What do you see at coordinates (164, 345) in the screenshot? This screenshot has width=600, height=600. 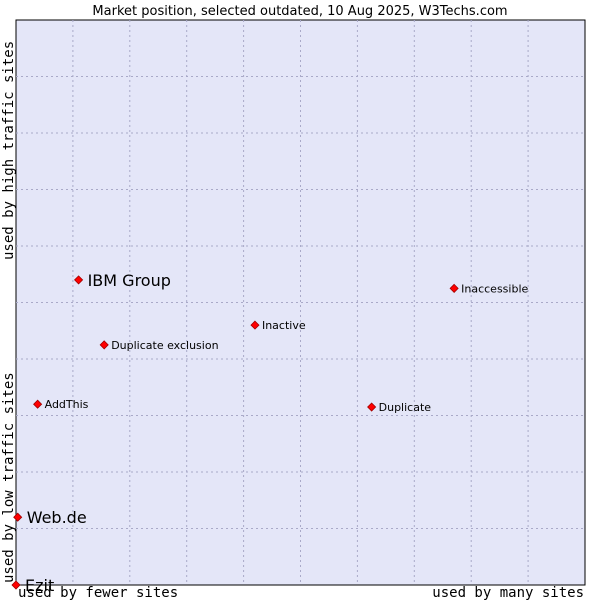 I see `point-label: Duplicate exclusion` at bounding box center [164, 345].